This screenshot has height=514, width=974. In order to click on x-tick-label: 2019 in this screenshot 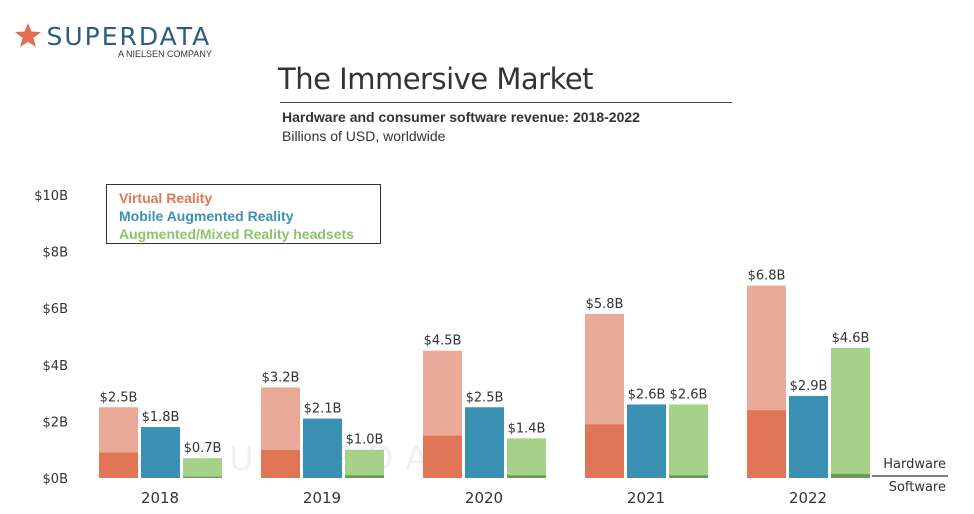, I will do `click(322, 498)`.